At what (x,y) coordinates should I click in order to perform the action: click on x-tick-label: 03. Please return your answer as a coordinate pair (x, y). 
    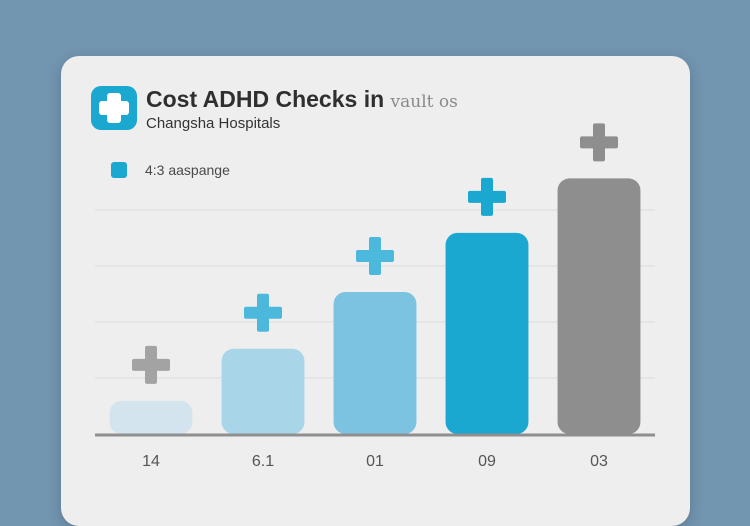
    Looking at the image, I should click on (599, 461).